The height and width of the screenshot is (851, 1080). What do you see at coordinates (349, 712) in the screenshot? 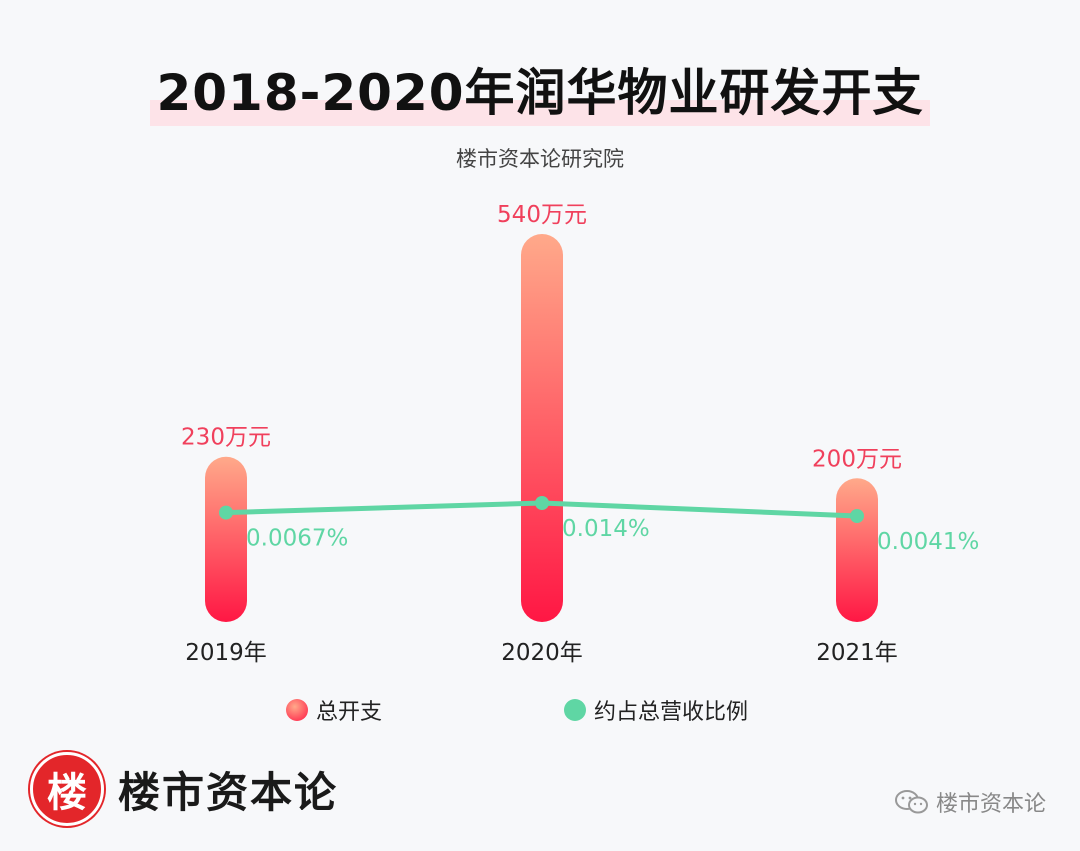
I see `legend-label-total: 总开支` at bounding box center [349, 712].